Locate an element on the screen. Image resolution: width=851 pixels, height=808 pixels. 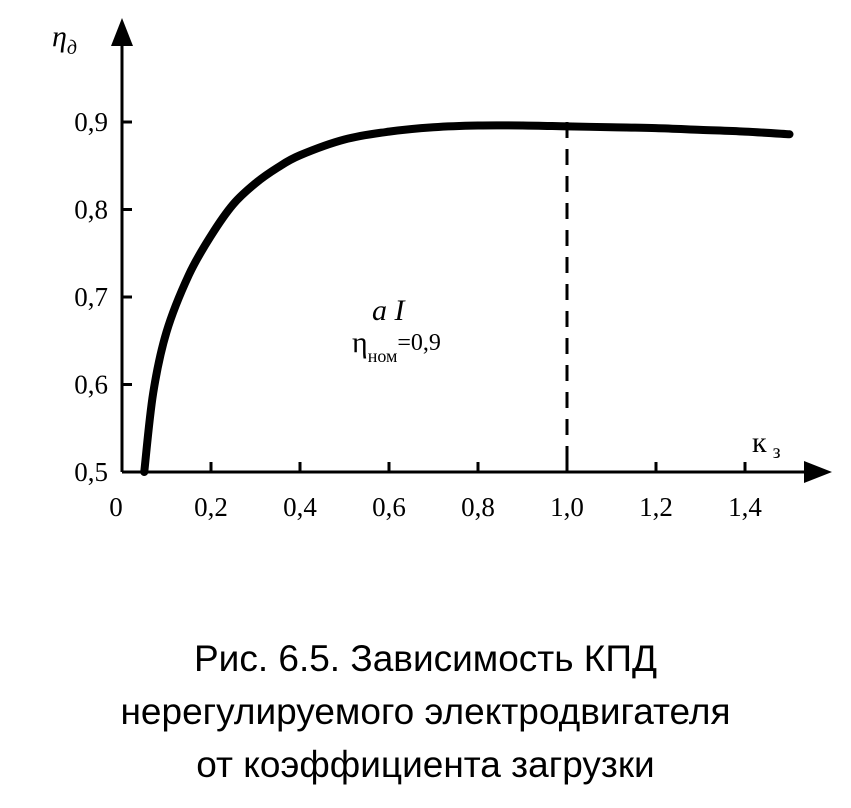
caption-line-3: от коэффициента загрузки is located at coordinates (425, 764).